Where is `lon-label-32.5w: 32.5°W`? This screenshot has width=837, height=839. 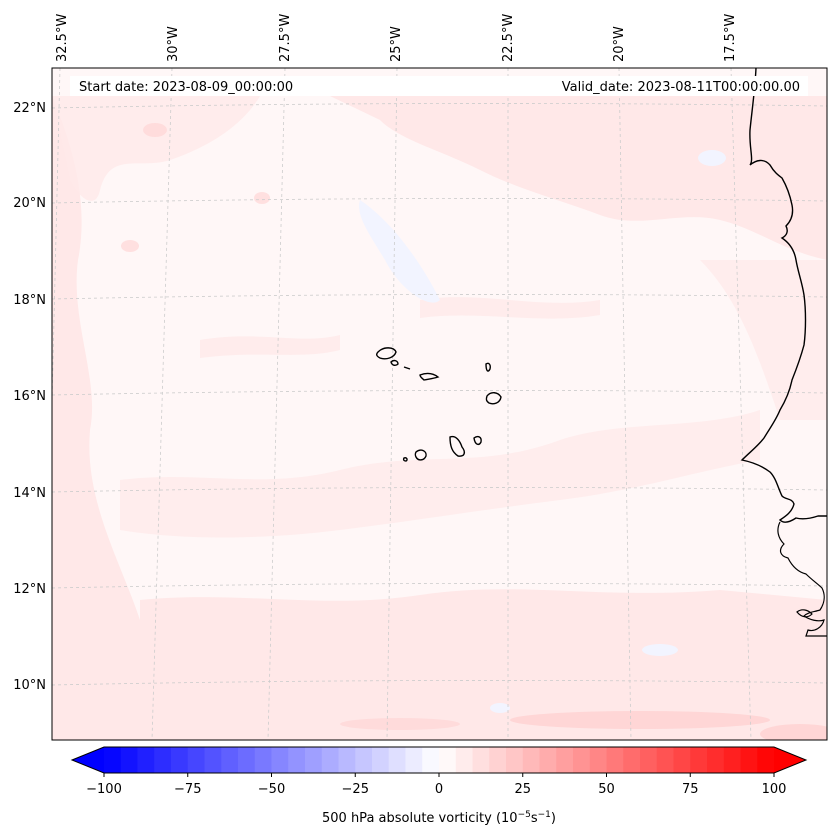
lon-label-32.5w: 32.5°W is located at coordinates (62, 38).